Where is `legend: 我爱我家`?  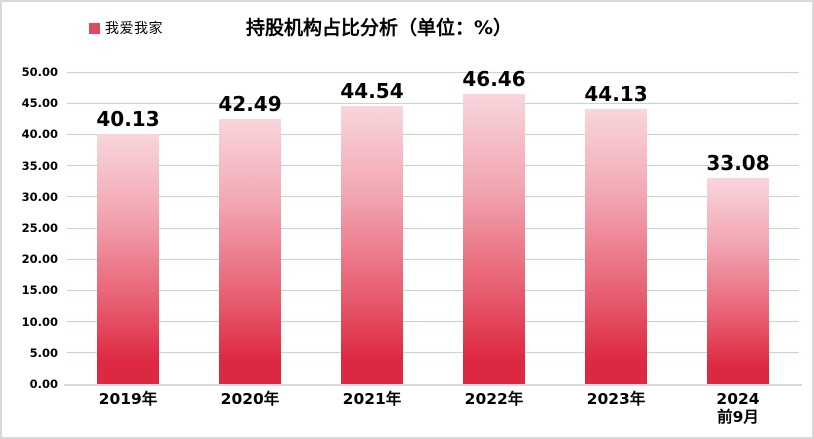 legend: 我爱我家 is located at coordinates (126, 28).